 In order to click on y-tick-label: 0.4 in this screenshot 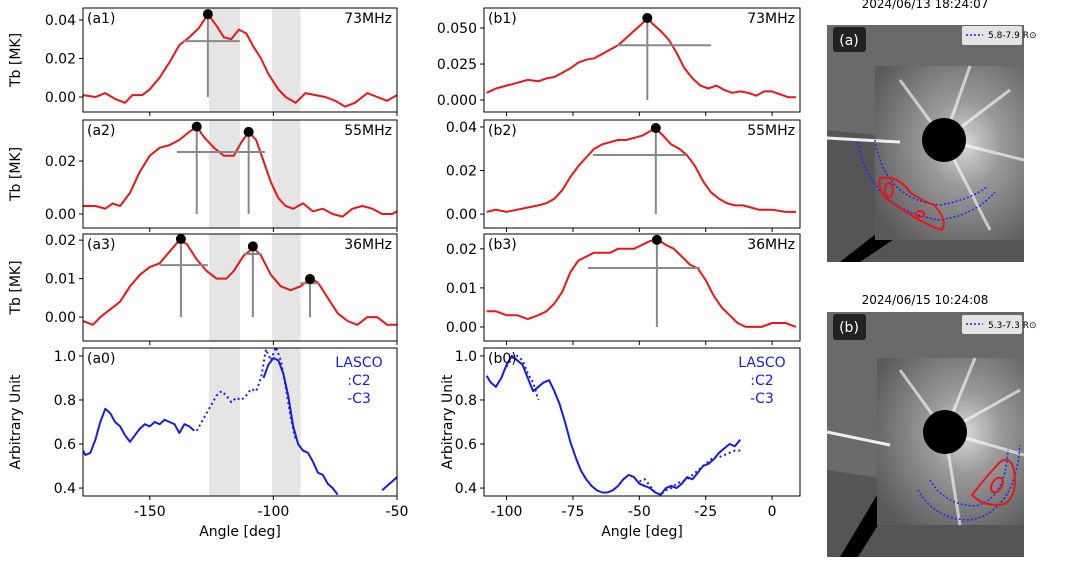, I will do `click(466, 489)`.